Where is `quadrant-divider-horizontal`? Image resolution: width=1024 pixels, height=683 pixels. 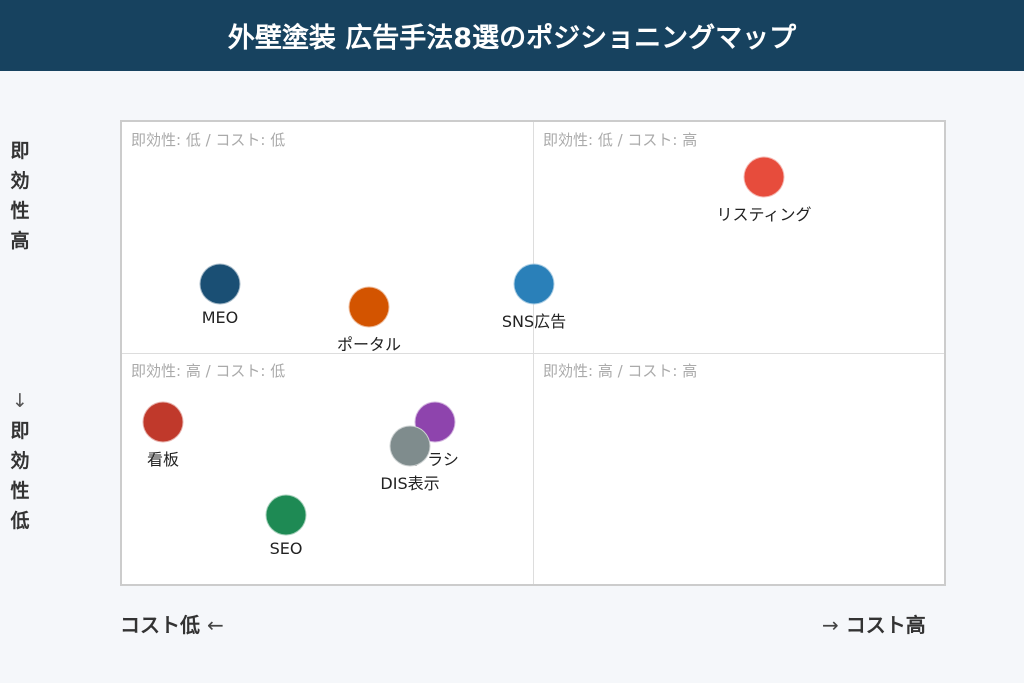
quadrant-divider-horizontal is located at coordinates (533, 353).